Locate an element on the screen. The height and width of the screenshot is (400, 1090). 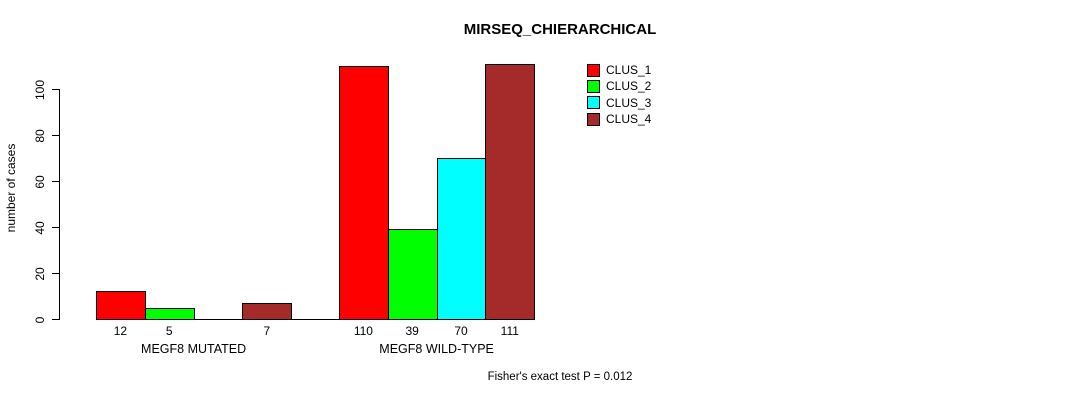
fisher-test-annotation: Fisher's exact test P = 0.012 is located at coordinates (560, 377).